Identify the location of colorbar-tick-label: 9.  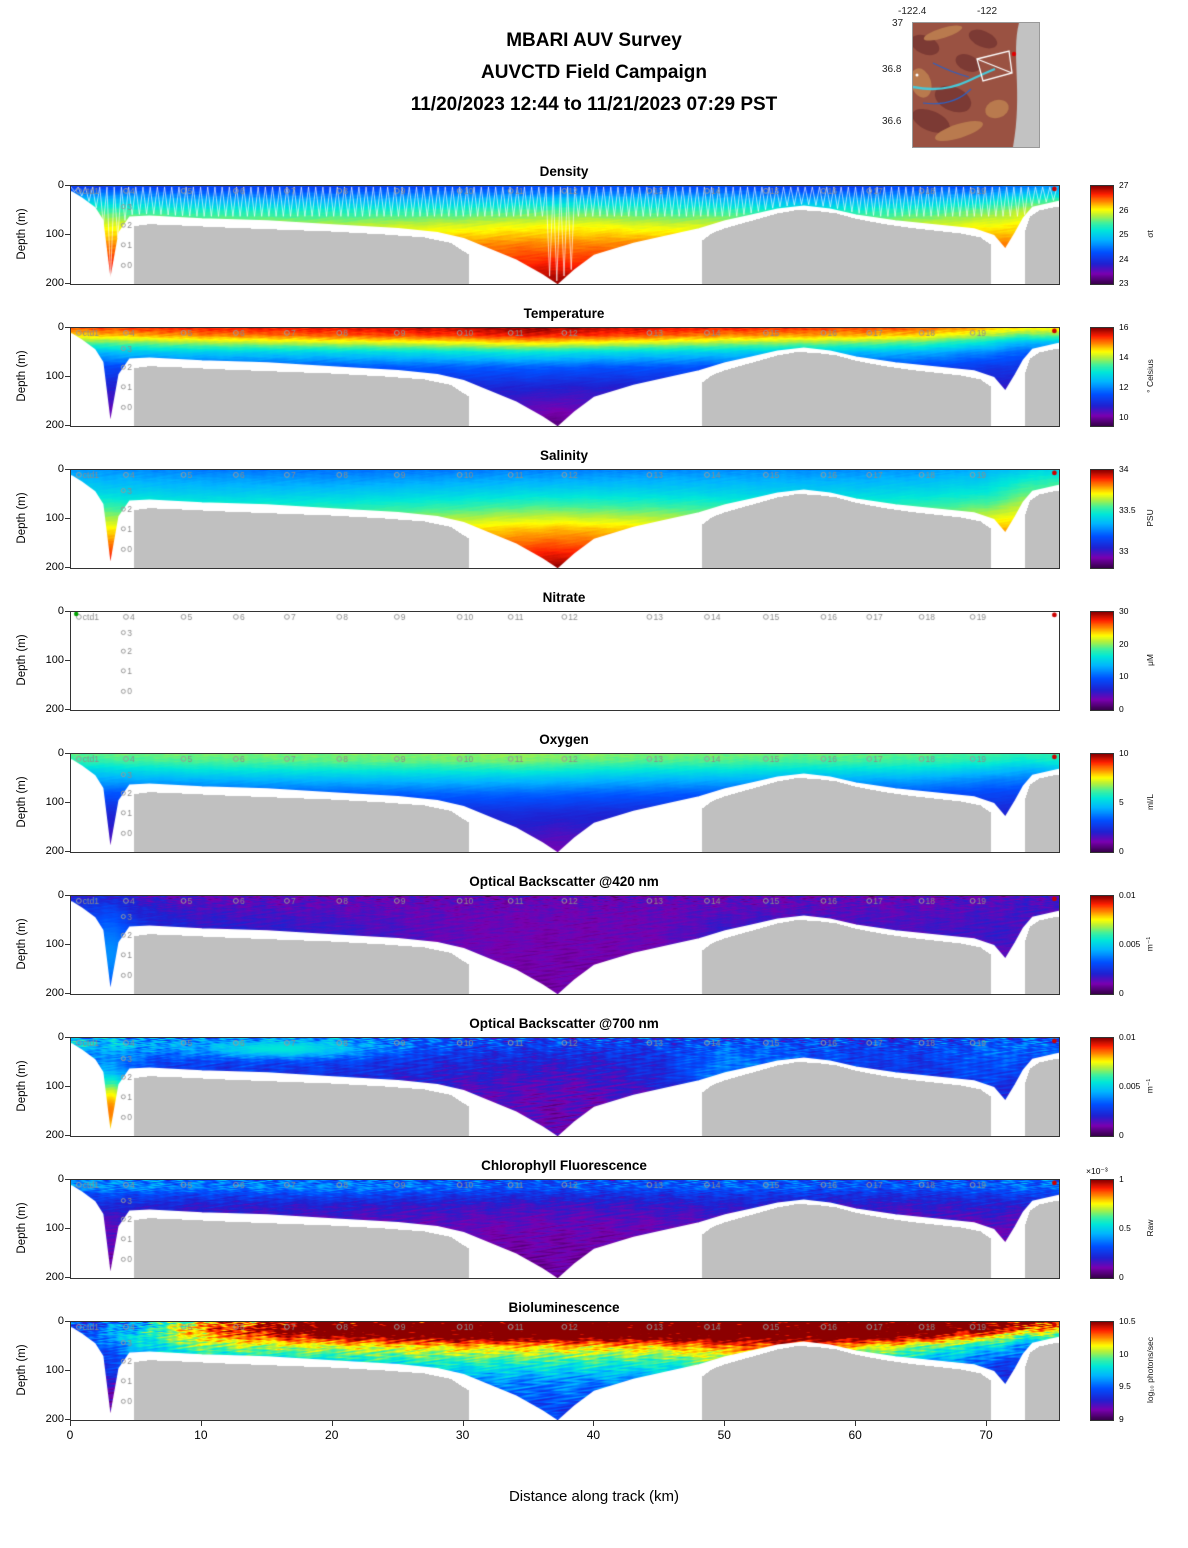
(1121, 1419).